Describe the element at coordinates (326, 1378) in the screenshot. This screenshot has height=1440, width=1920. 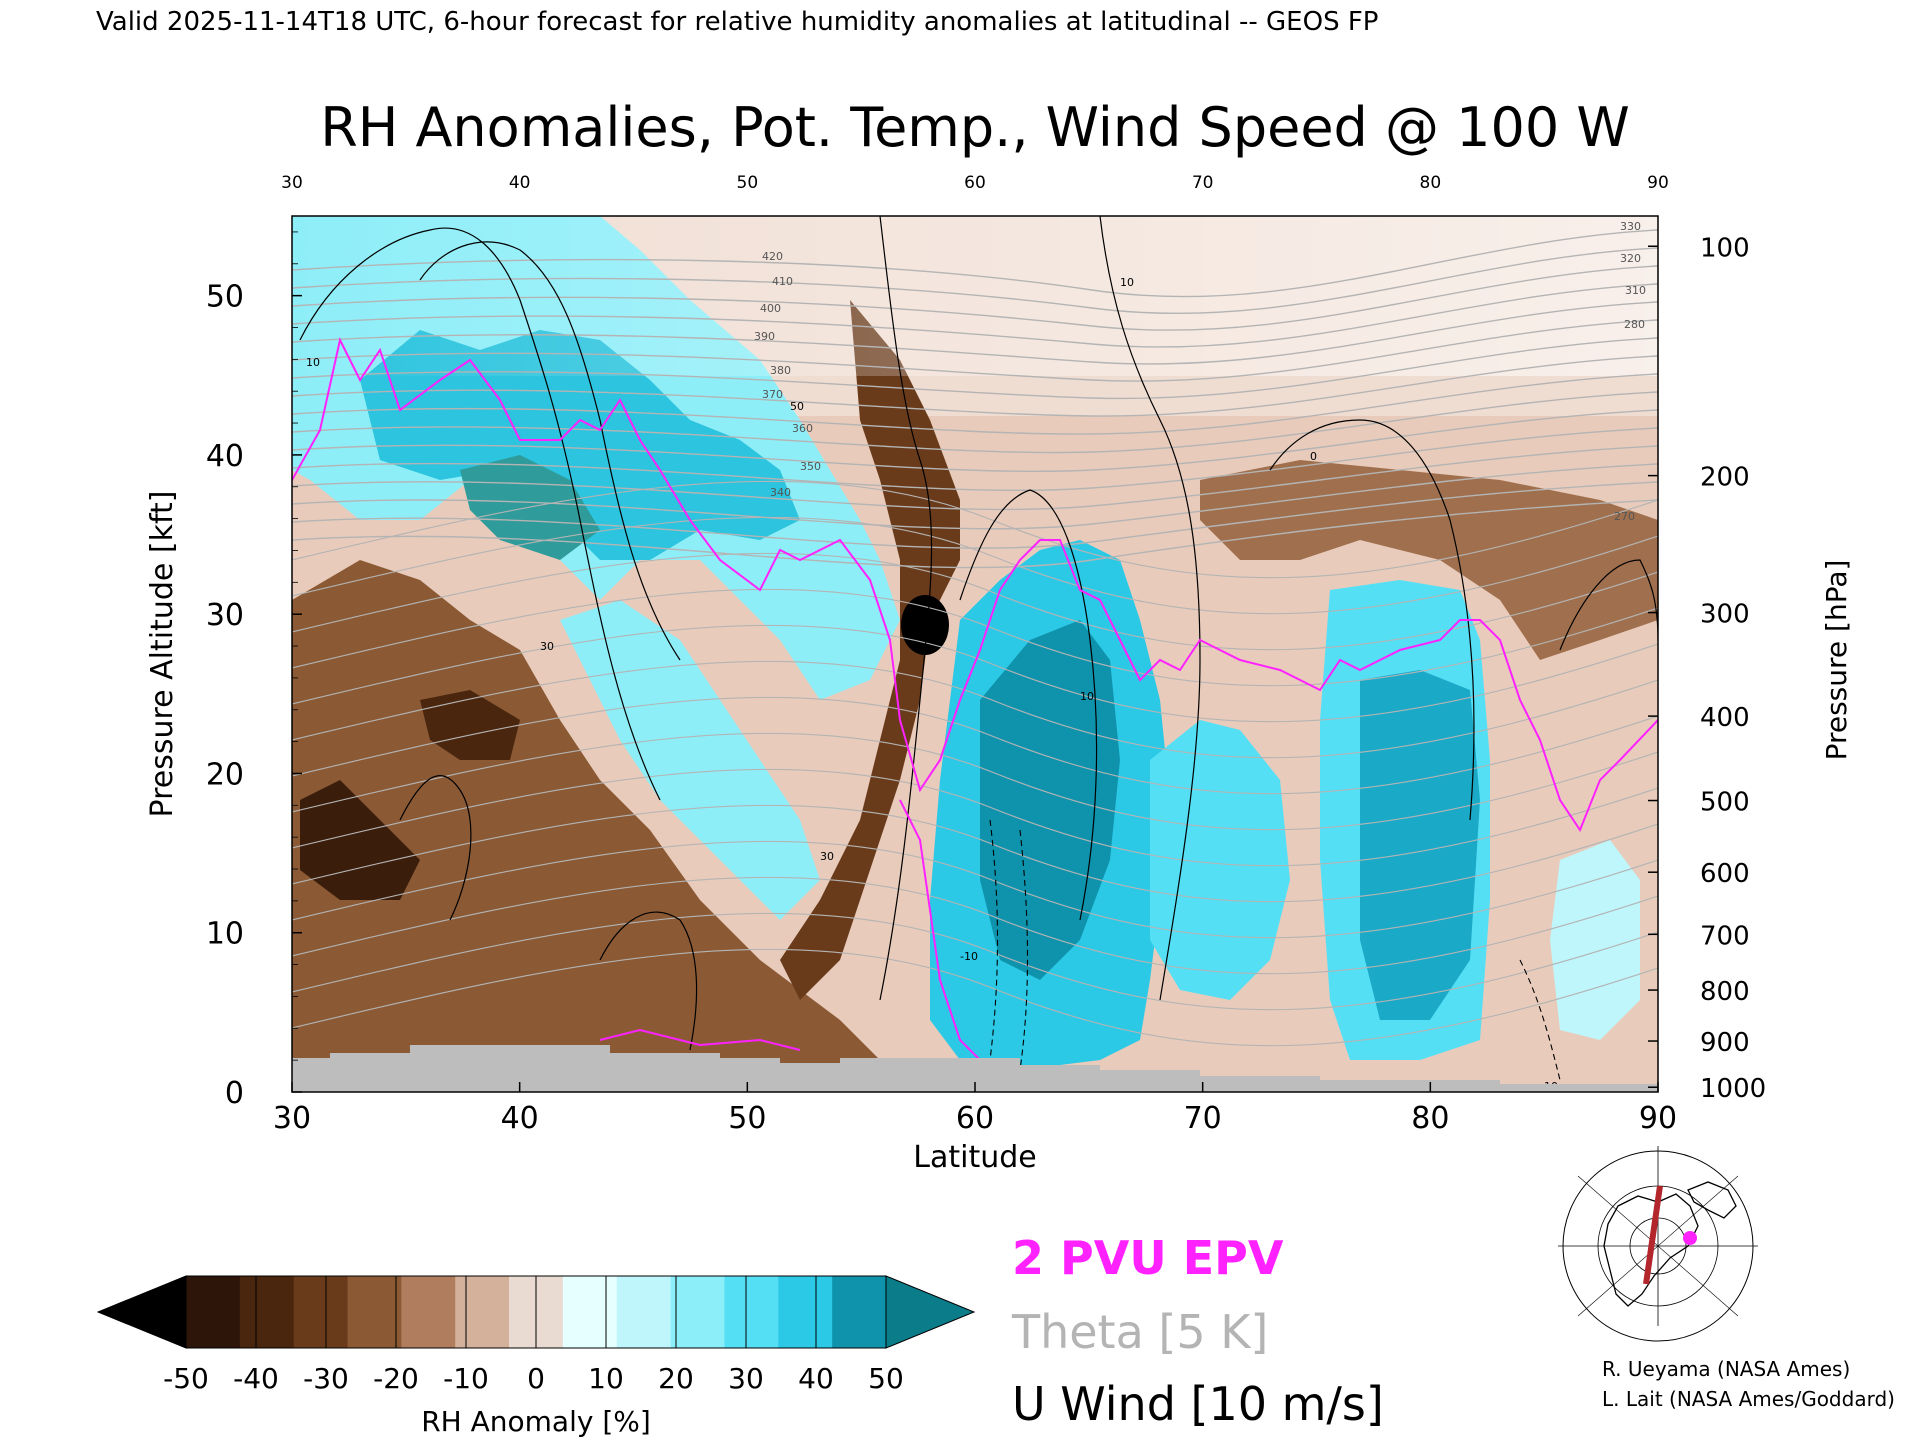
I see `colorbar-tick-label: -30` at that location.